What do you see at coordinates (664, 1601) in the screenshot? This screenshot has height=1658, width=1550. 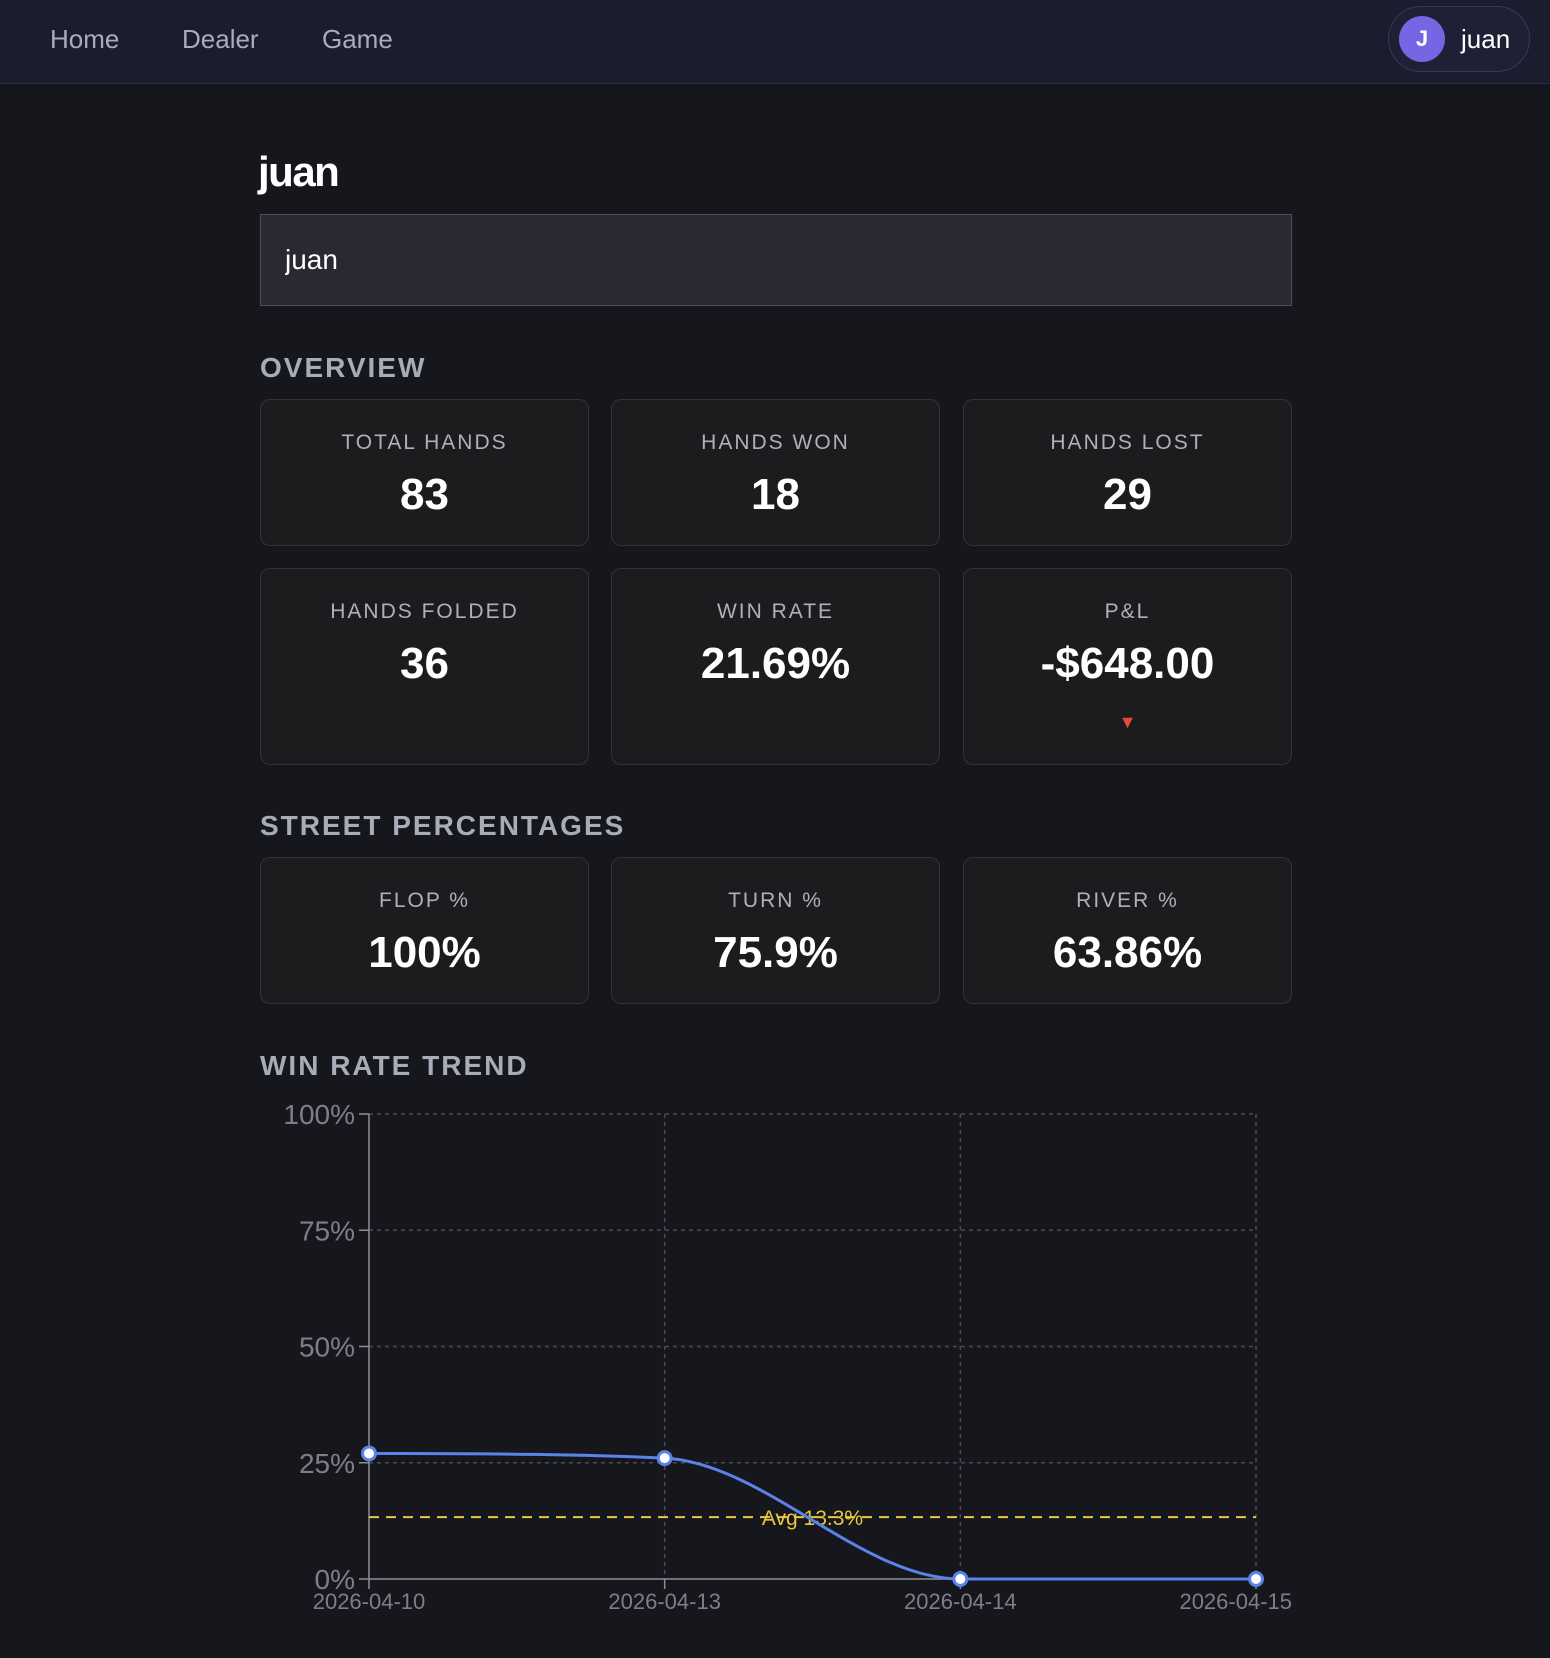 I see `x-tick-label: 2026-04-13` at bounding box center [664, 1601].